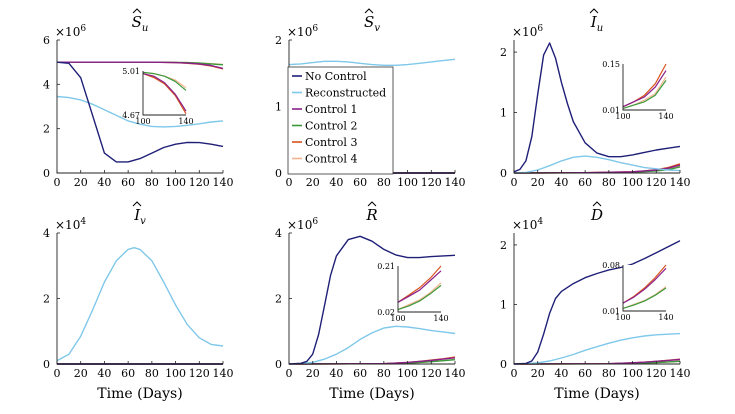 This screenshot has width=735, height=414. Describe the element at coordinates (131, 115) in the screenshot. I see `inset-y-tick-label: 4.67` at that location.